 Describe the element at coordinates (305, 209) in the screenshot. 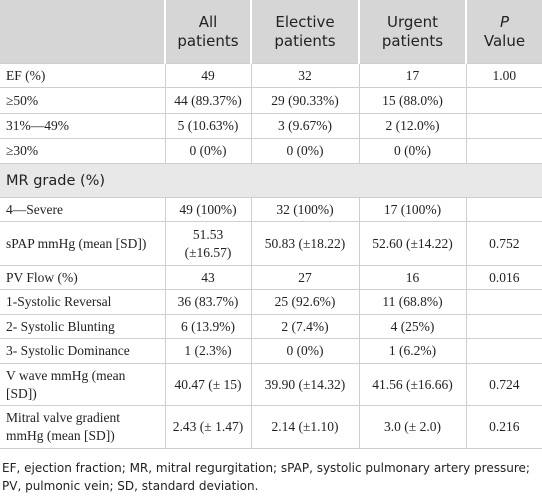

I see `cell: 32 (100%)` at that location.